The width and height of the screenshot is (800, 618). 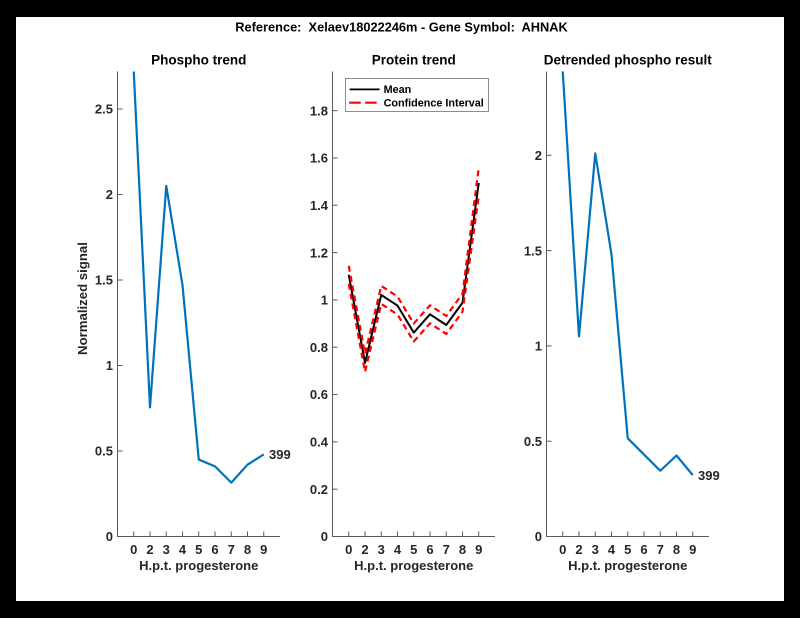 I want to click on svg-text: 0.8, so click(x=319, y=347).